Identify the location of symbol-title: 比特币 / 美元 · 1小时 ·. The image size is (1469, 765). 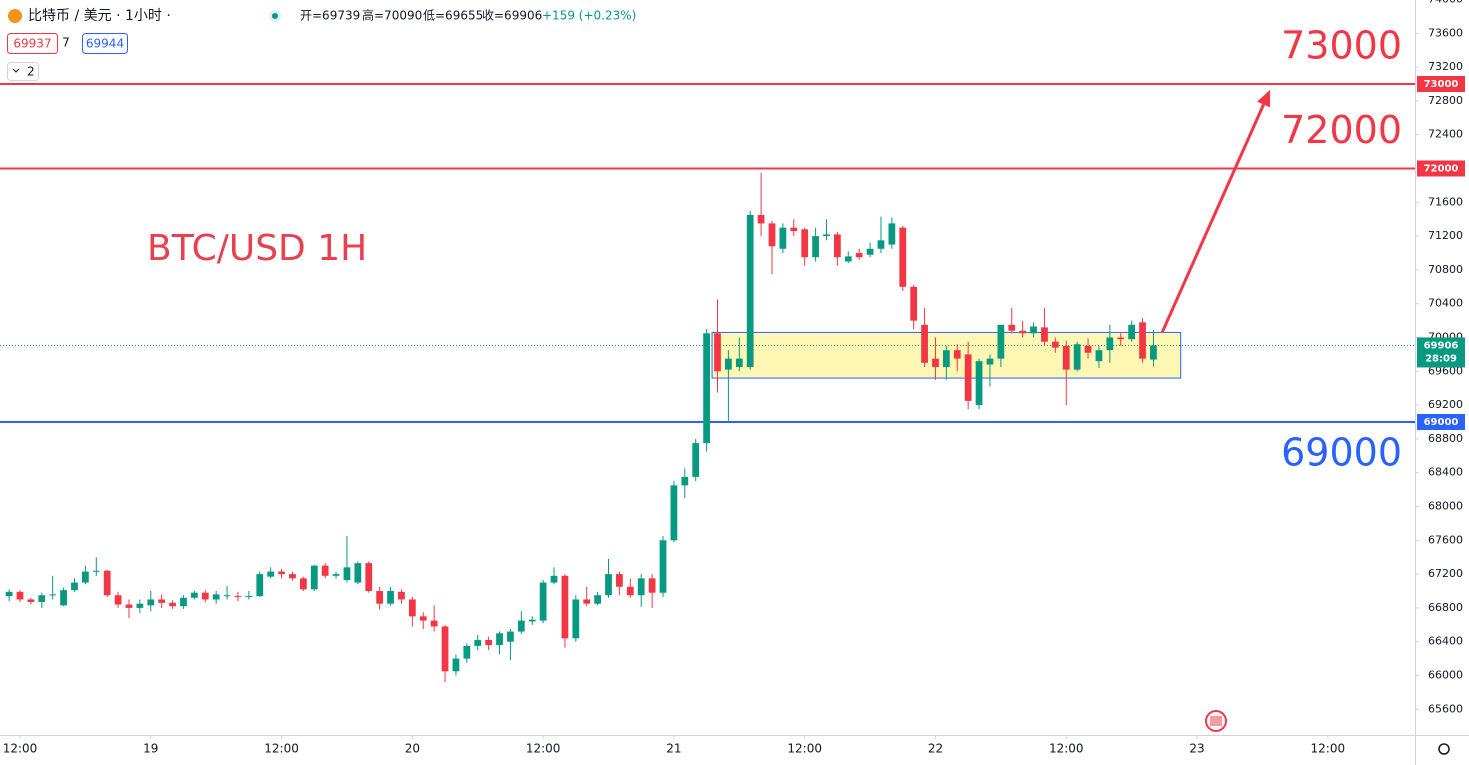
(99, 16).